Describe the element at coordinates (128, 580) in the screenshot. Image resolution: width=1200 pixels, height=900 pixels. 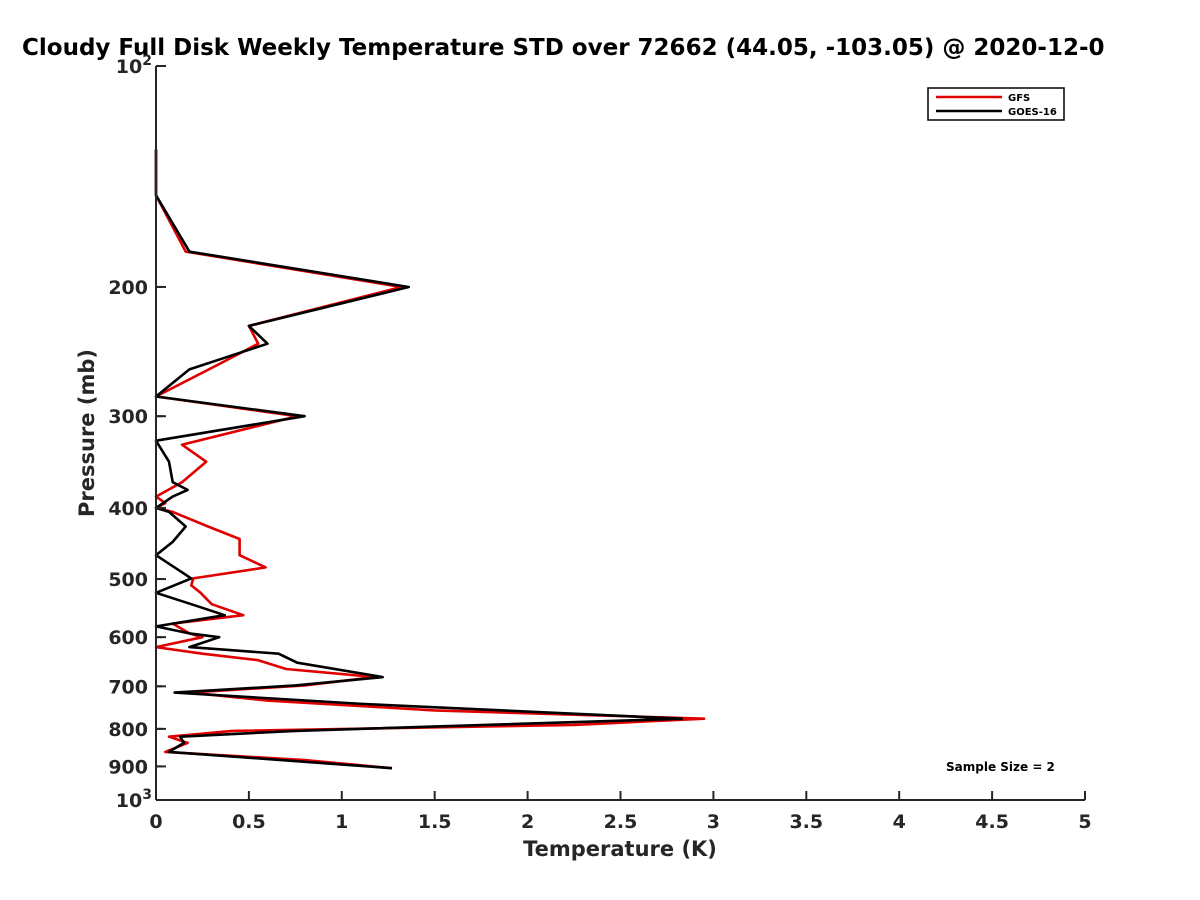
I see `y-tick-label: 500` at that location.